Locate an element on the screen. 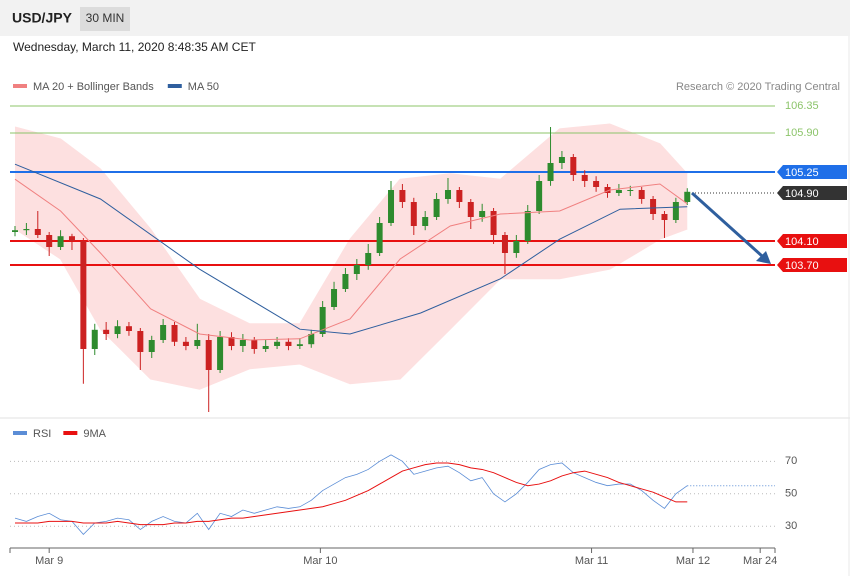  timestamp: Wednesday, March 11, 2020 8:48:35 AM CET is located at coordinates (134, 47).